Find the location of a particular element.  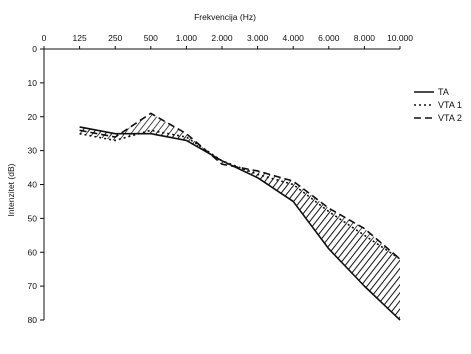

x-tick-label: 125 is located at coordinates (80, 38).